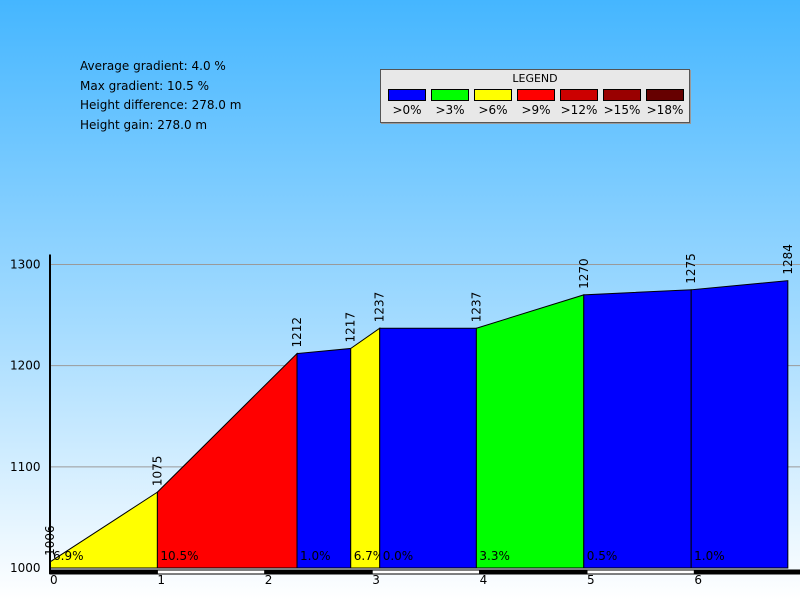  What do you see at coordinates (535, 78) in the screenshot?
I see `legend-title: LEGEND` at bounding box center [535, 78].